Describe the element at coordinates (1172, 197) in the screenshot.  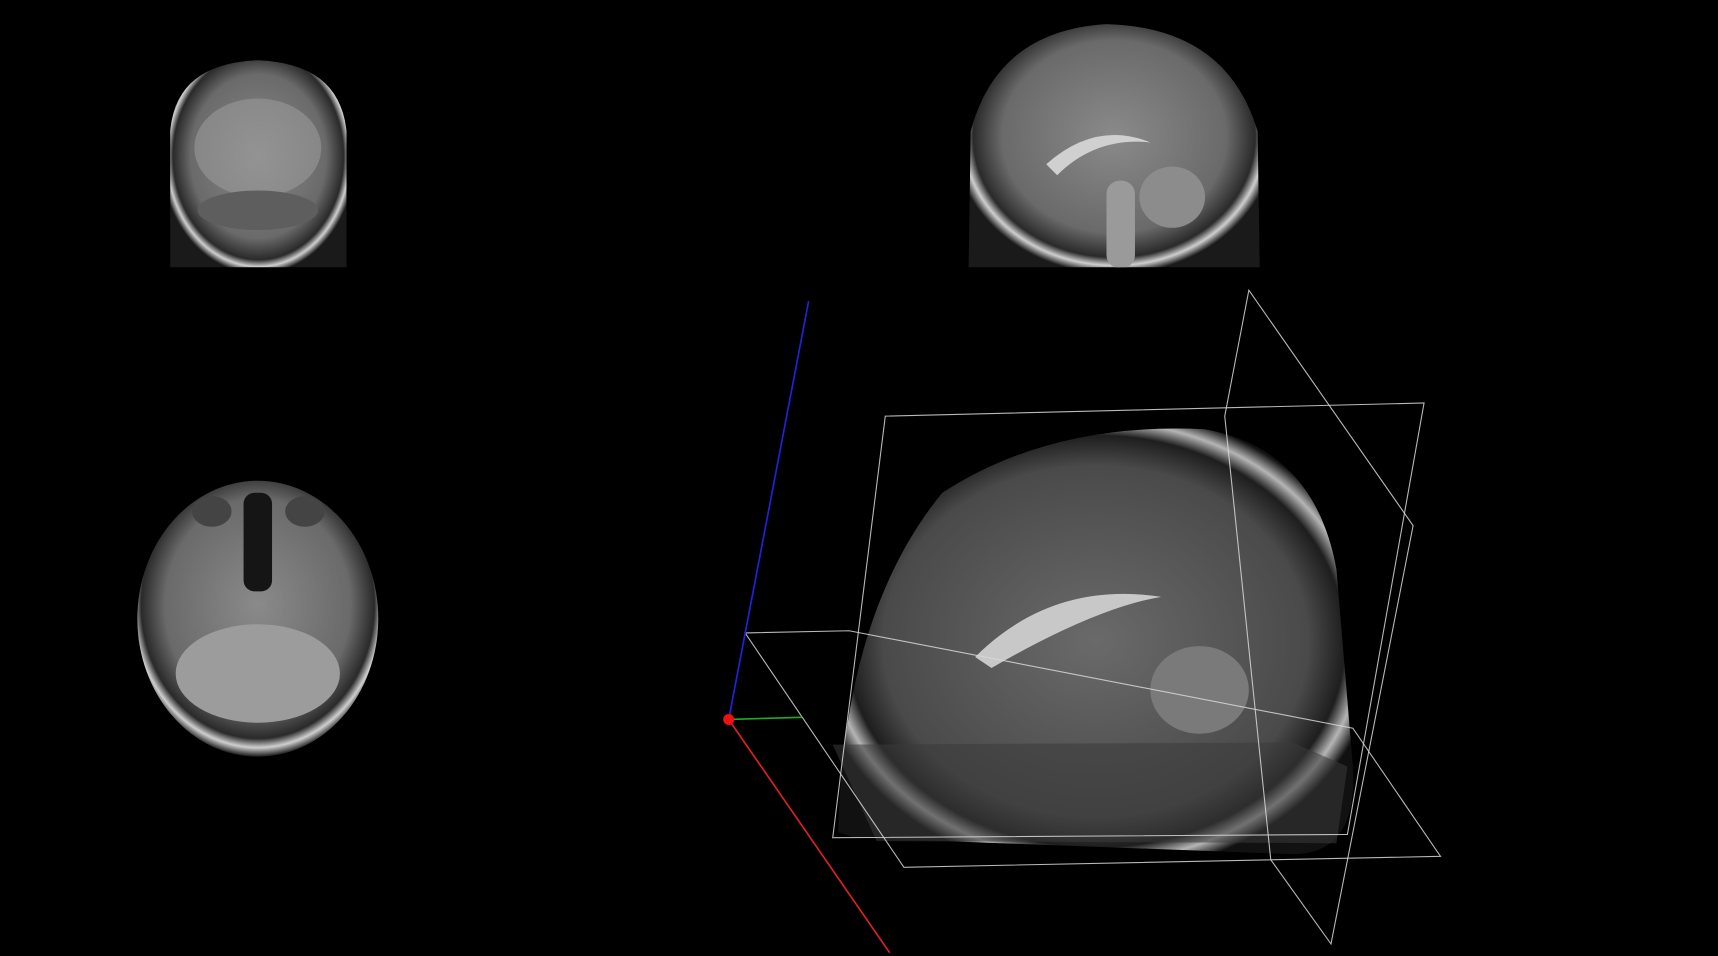
I see `cerebellum` at that location.